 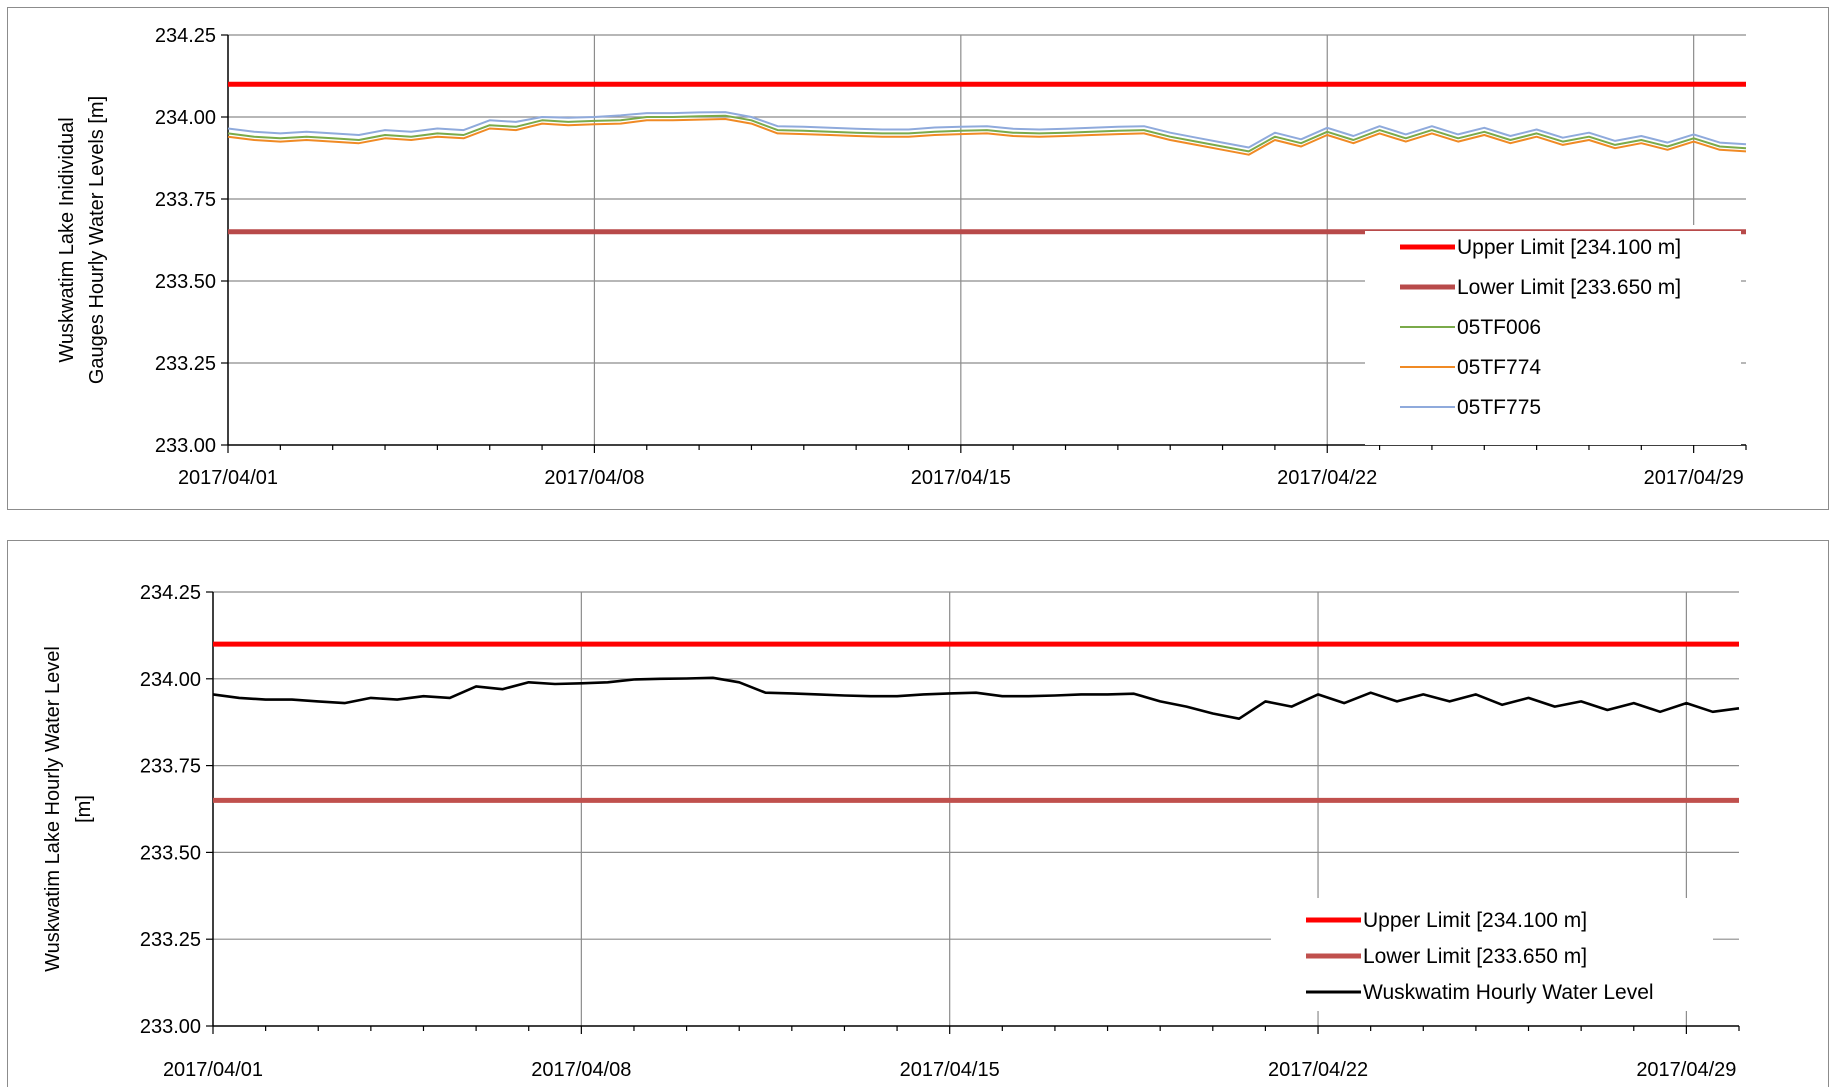 I want to click on series-line-05tf775, so click(x=987, y=130).